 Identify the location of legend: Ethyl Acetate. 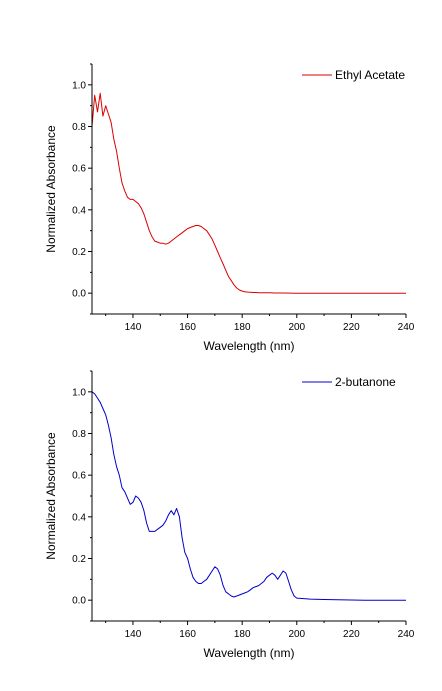
(353, 75).